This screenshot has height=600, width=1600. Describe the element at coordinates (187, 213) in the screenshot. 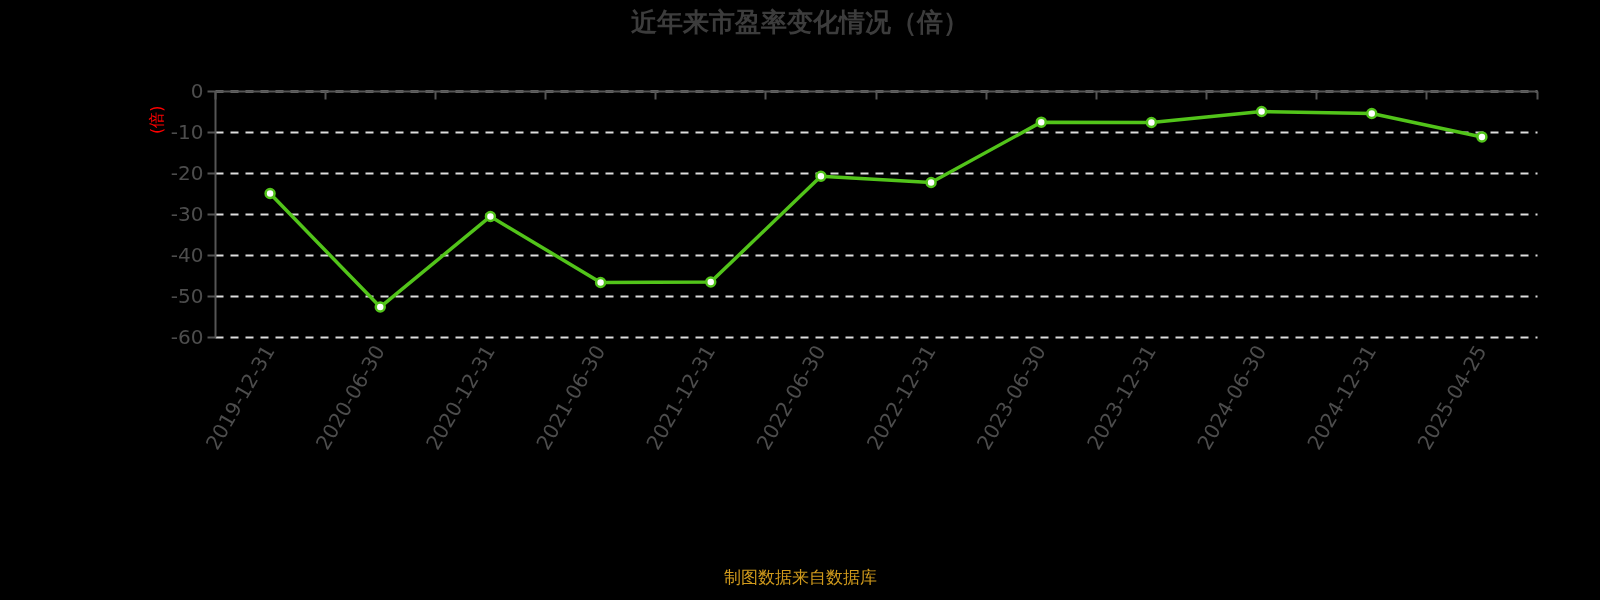

I see `y-tick-label: -30` at that location.